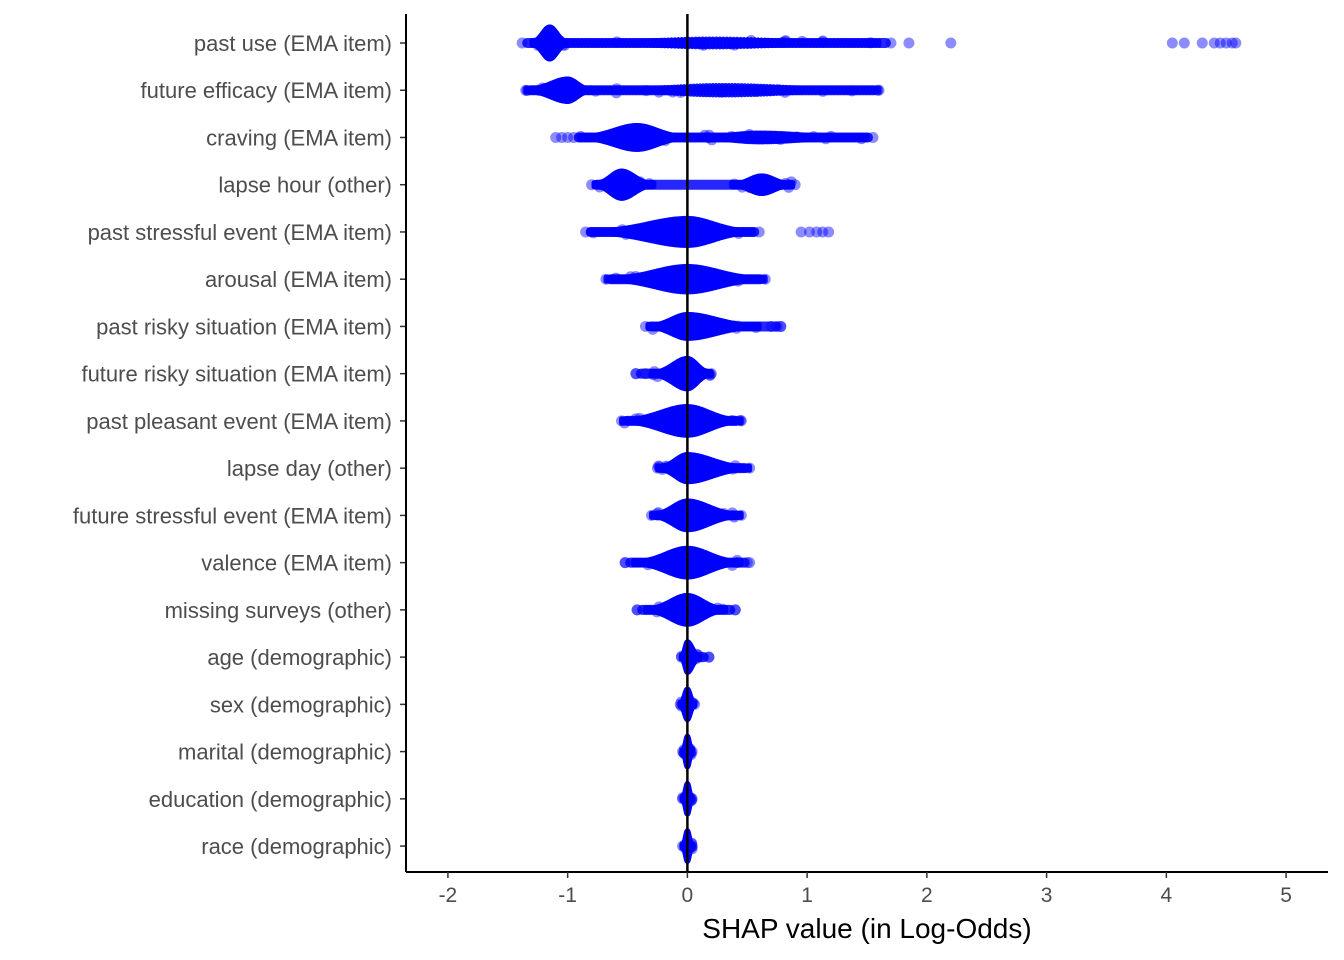  I want to click on x-axis-title: SHAP value (in Log-Odds), so click(866, 928).